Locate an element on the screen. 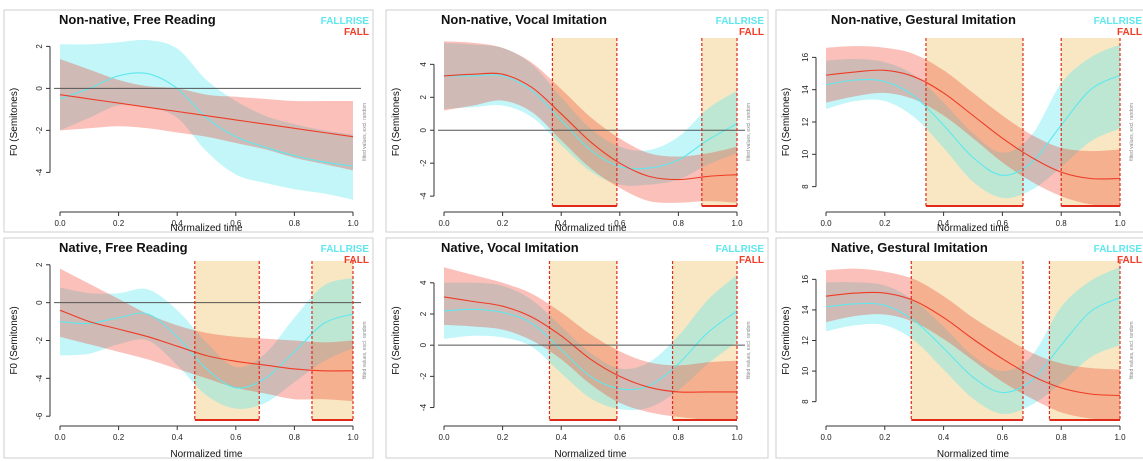 The image size is (1143, 461). chart-title: Non-native, Free Reading is located at coordinates (137, 19).